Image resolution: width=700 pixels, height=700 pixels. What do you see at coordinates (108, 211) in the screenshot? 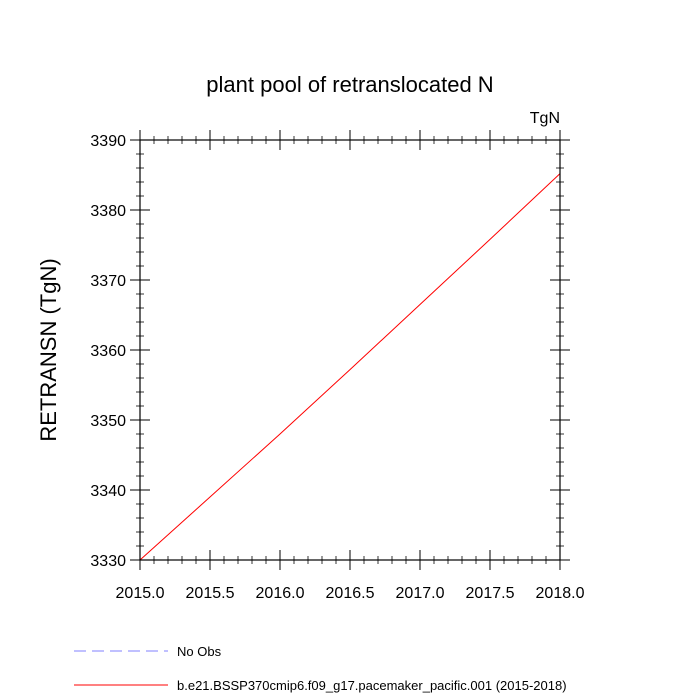
I see `y-tick-label: 3380` at bounding box center [108, 211].